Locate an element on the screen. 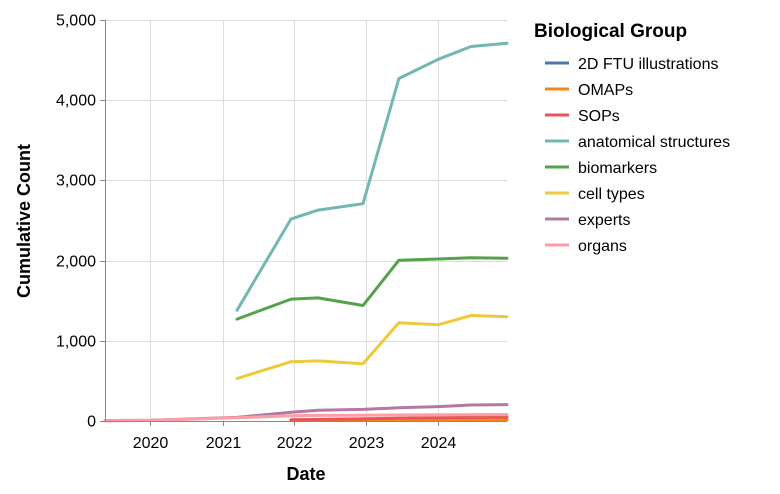 This screenshot has height=494, width=780. legend-label-anatomical-structures: anatomical structures is located at coordinates (654, 142).